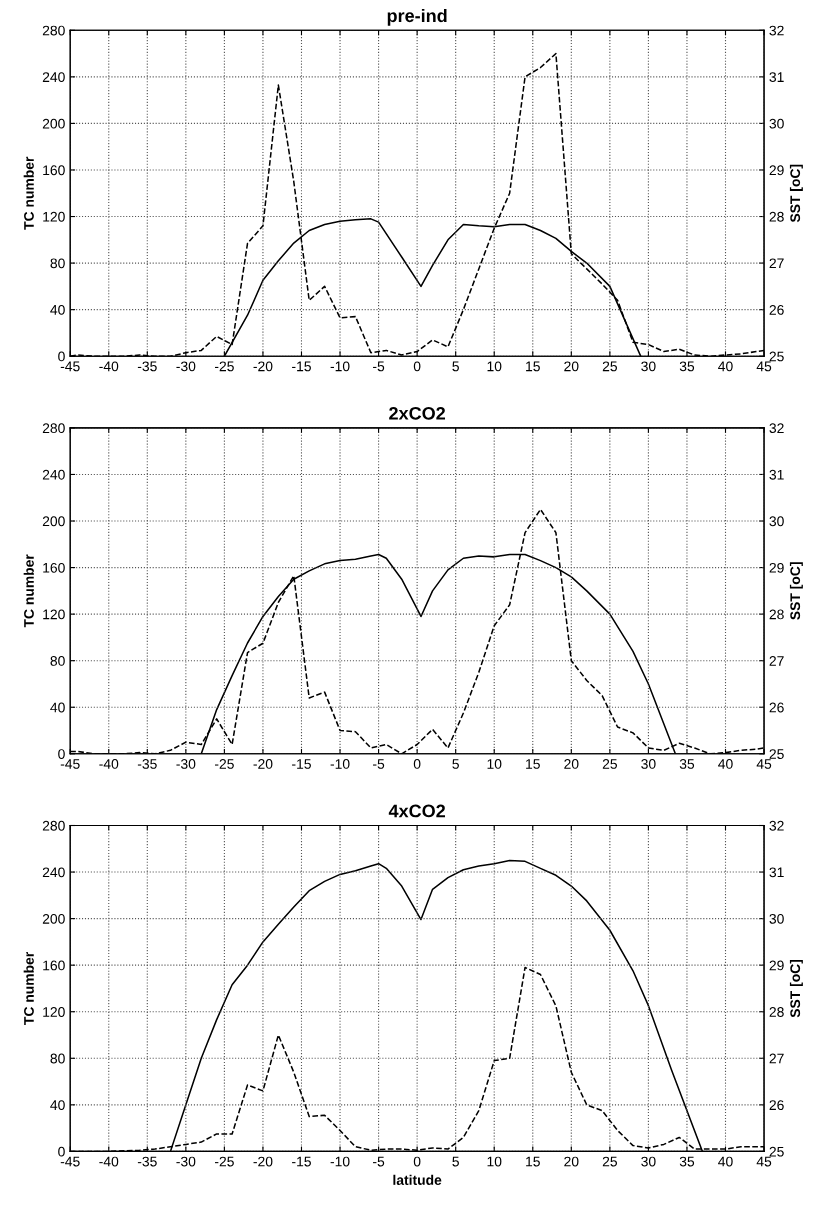  I want to click on x-tick-label: 40, so click(725, 1161).